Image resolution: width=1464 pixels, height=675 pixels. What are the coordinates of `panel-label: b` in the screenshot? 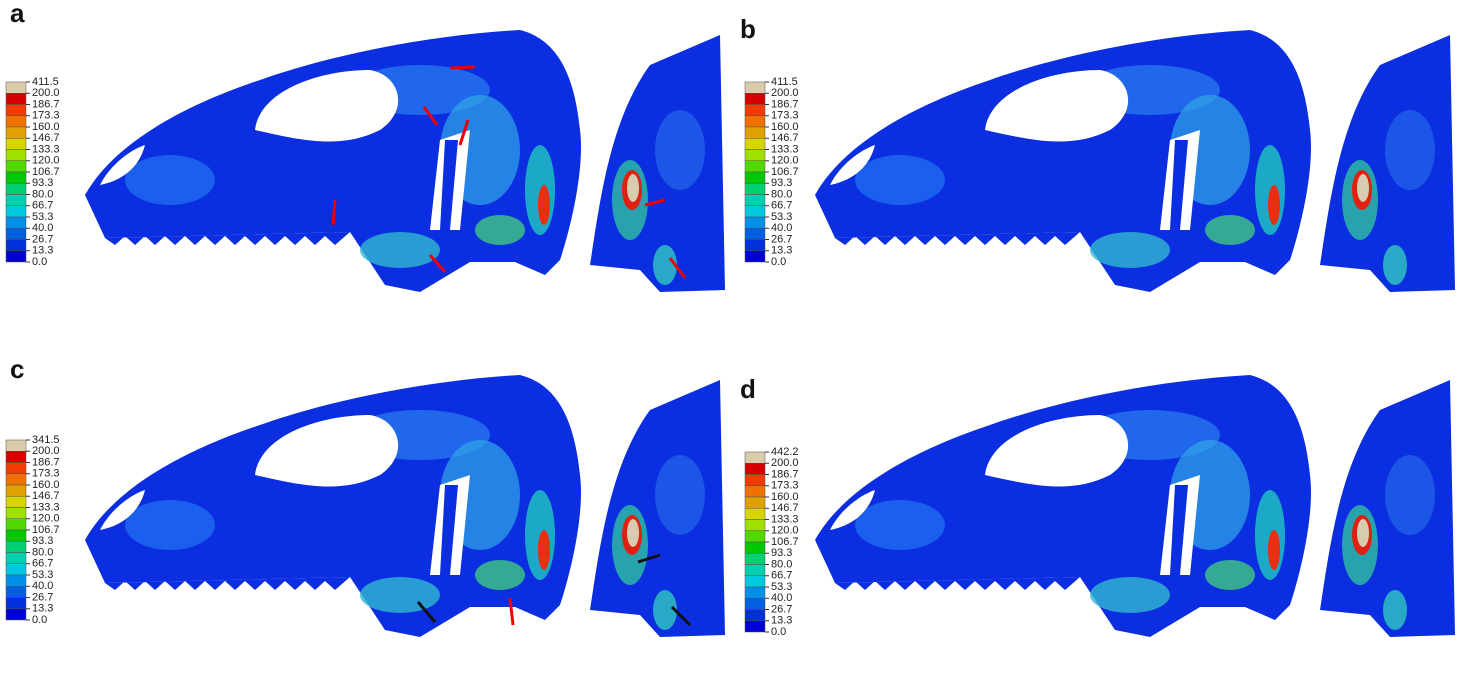 It's located at (748, 29).